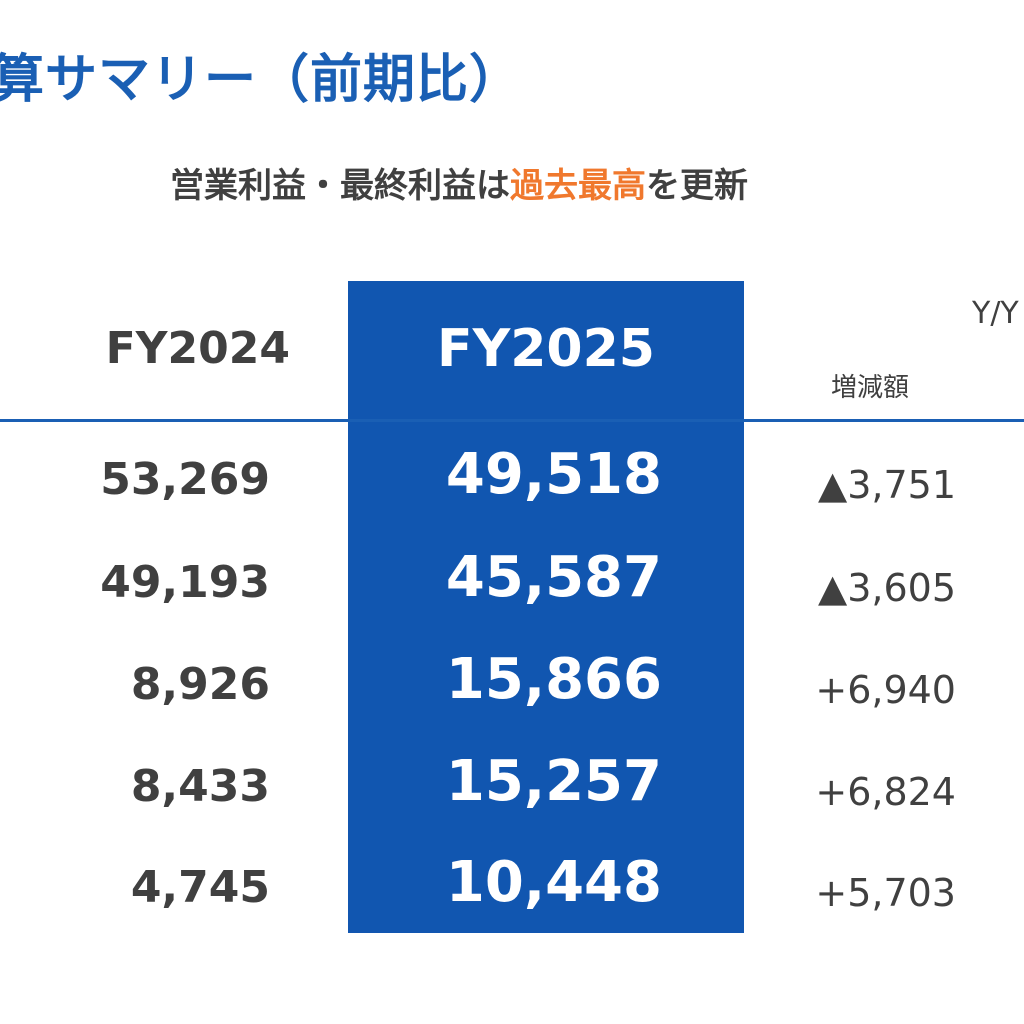  Describe the element at coordinates (200, 887) in the screenshot. I see `cell-prev-year: 4,745` at that location.